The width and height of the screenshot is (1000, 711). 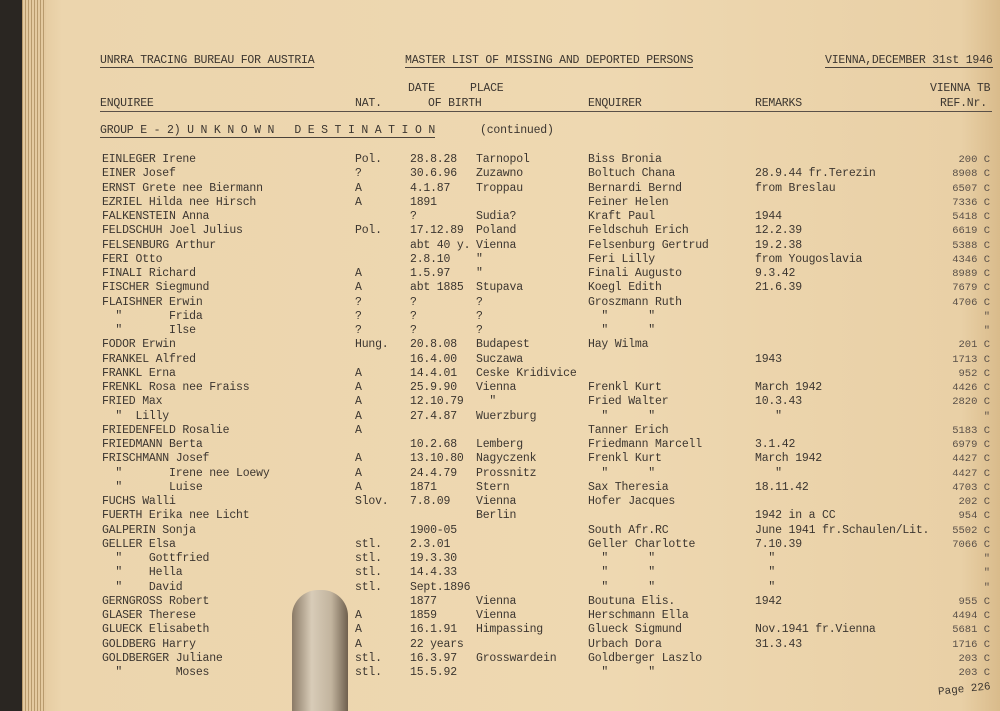 What do you see at coordinates (971, 487) in the screenshot?
I see `cell-ref-nr: 4703 C` at bounding box center [971, 487].